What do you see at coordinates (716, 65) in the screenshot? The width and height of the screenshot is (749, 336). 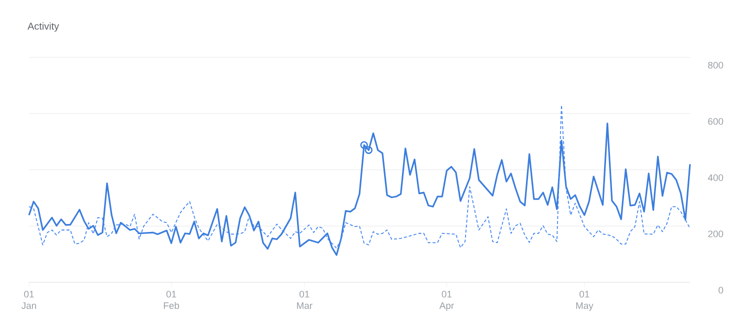 I see `y-tick-label: 800` at bounding box center [716, 65].